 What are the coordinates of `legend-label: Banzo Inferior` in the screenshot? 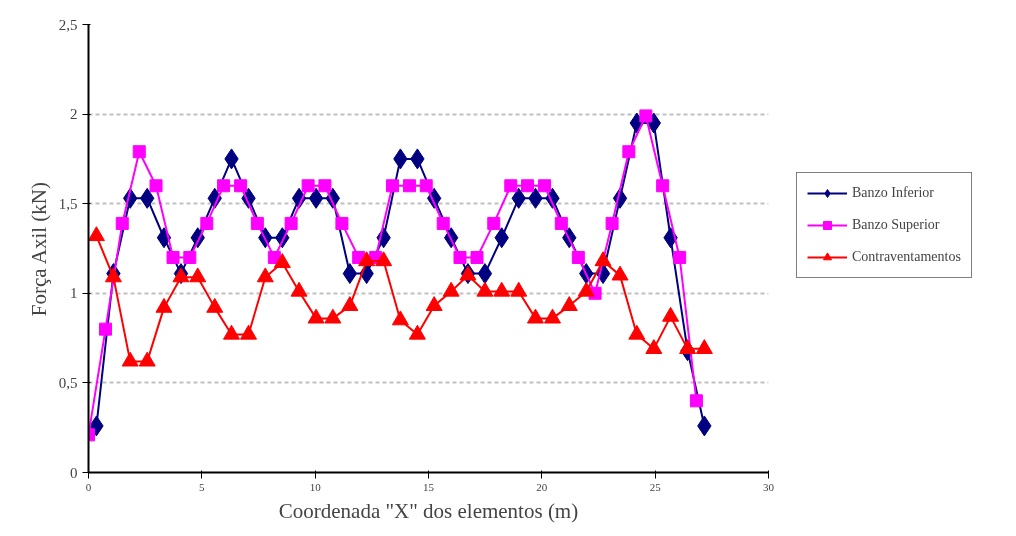 It's located at (893, 193).